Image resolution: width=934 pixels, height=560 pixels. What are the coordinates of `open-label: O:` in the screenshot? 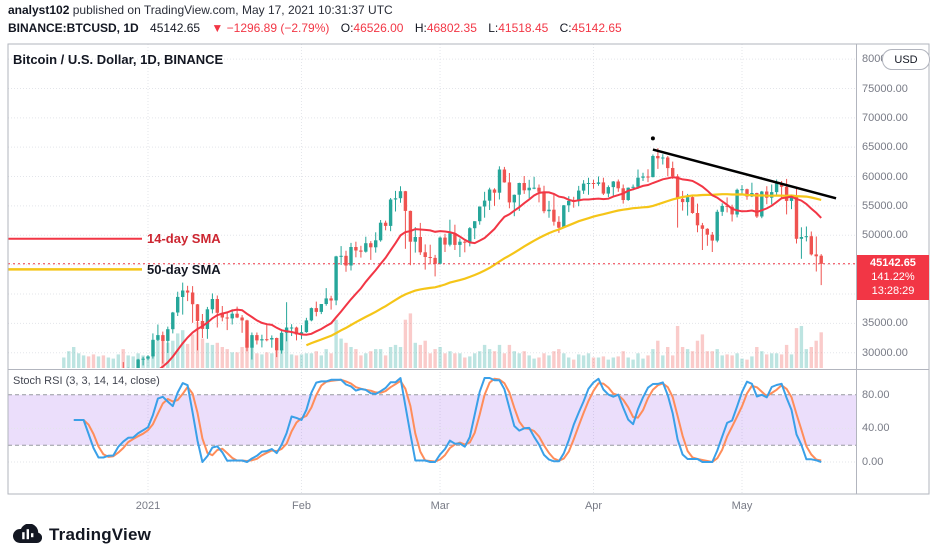 It's located at (347, 28).